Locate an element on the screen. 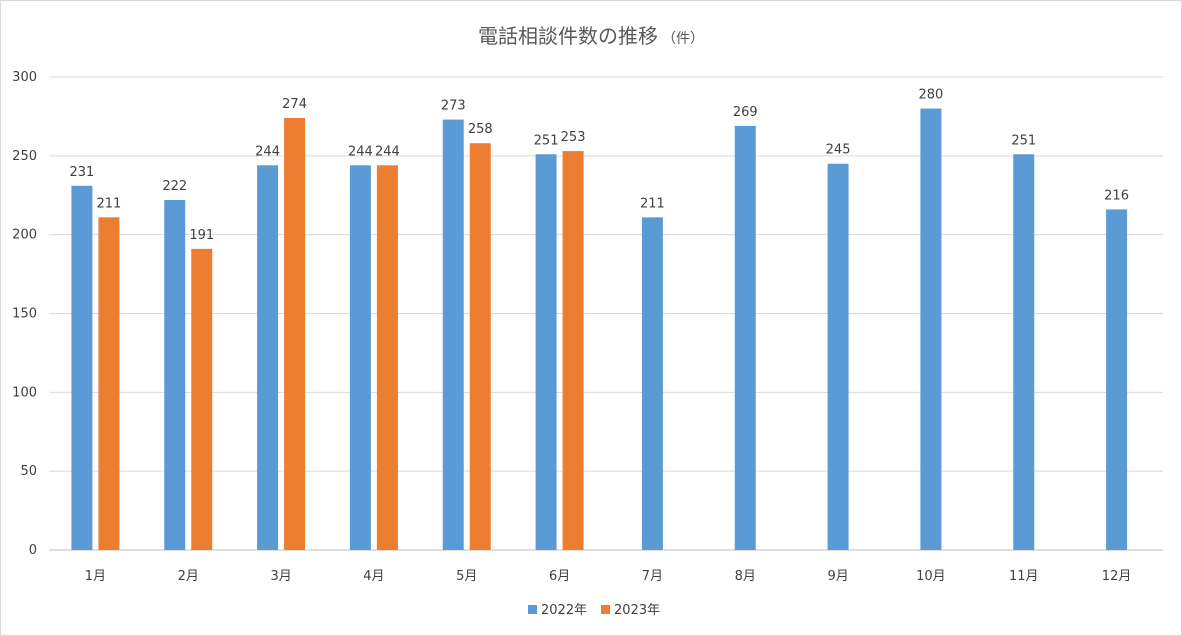  x-tick-label: 12月 is located at coordinates (1117, 576).